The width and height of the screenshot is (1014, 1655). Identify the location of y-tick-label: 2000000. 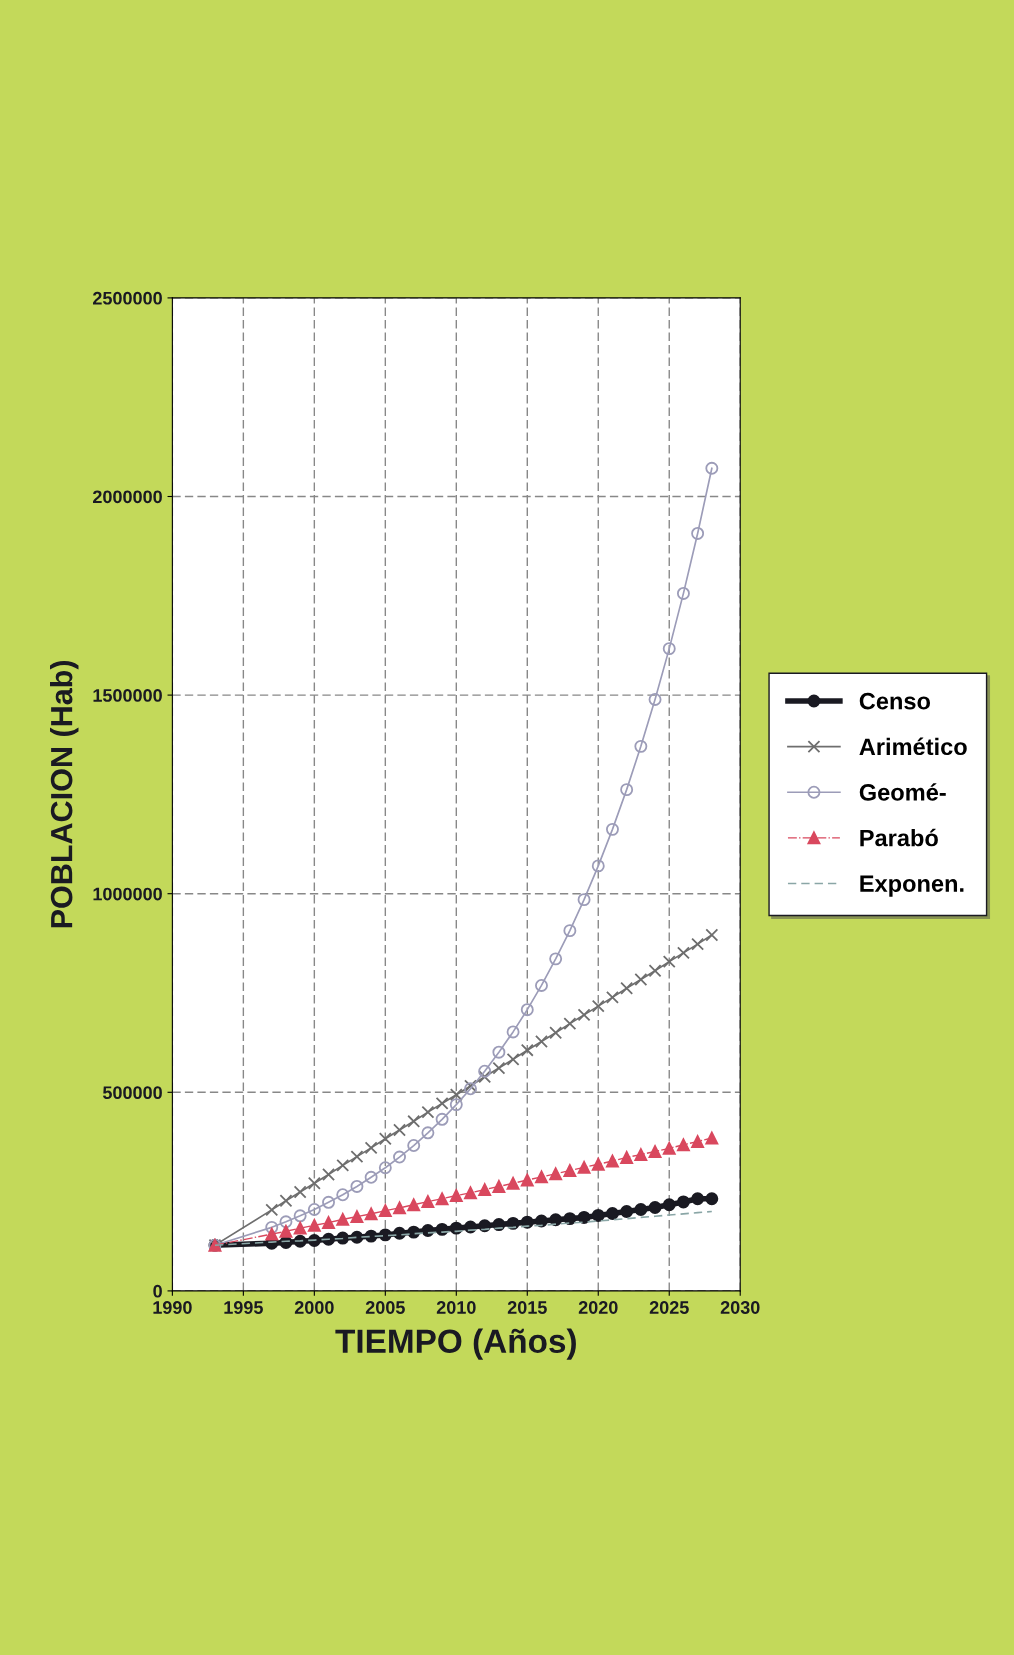
(127, 497).